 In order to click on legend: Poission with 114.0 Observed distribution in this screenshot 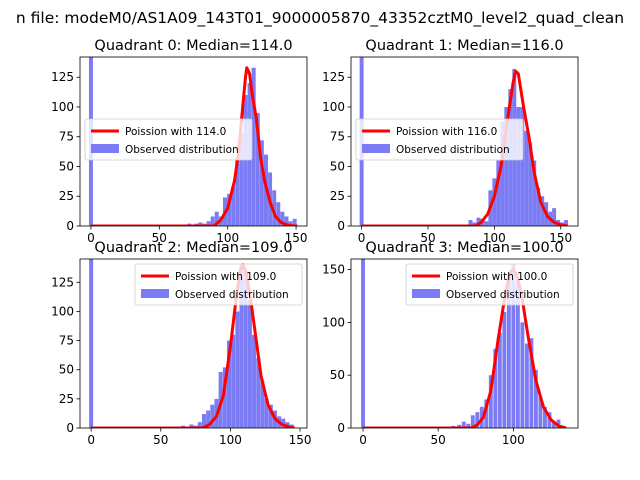, I will do `click(168, 139)`.